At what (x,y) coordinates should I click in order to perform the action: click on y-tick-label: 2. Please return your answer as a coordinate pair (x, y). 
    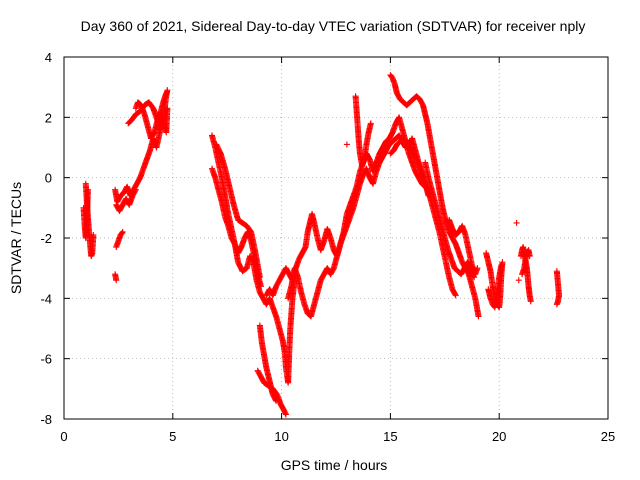
    Looking at the image, I should click on (48, 117).